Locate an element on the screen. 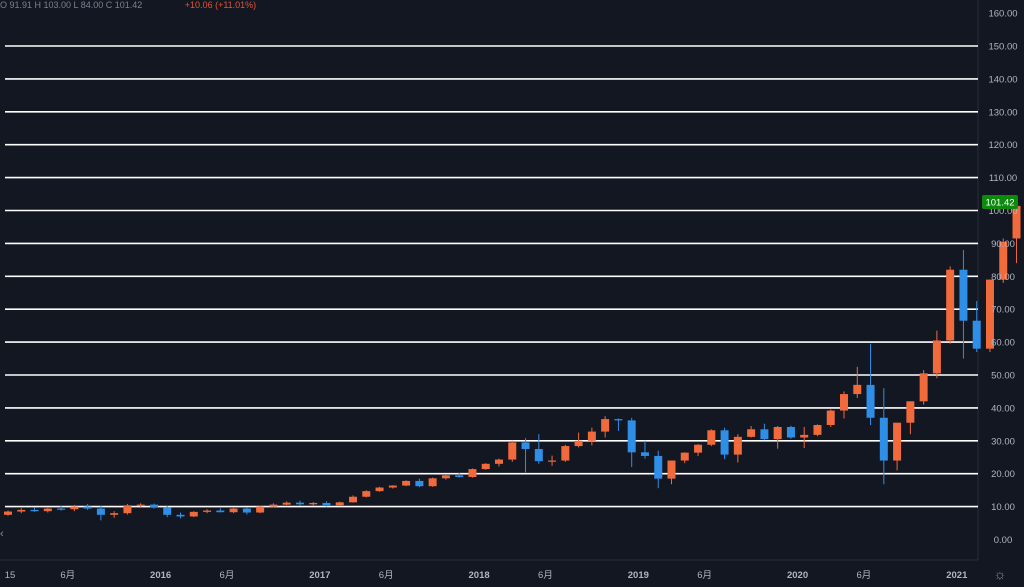 This screenshot has width=1024, height=587. price-axis-tick-label: 150.00 is located at coordinates (1002, 47).